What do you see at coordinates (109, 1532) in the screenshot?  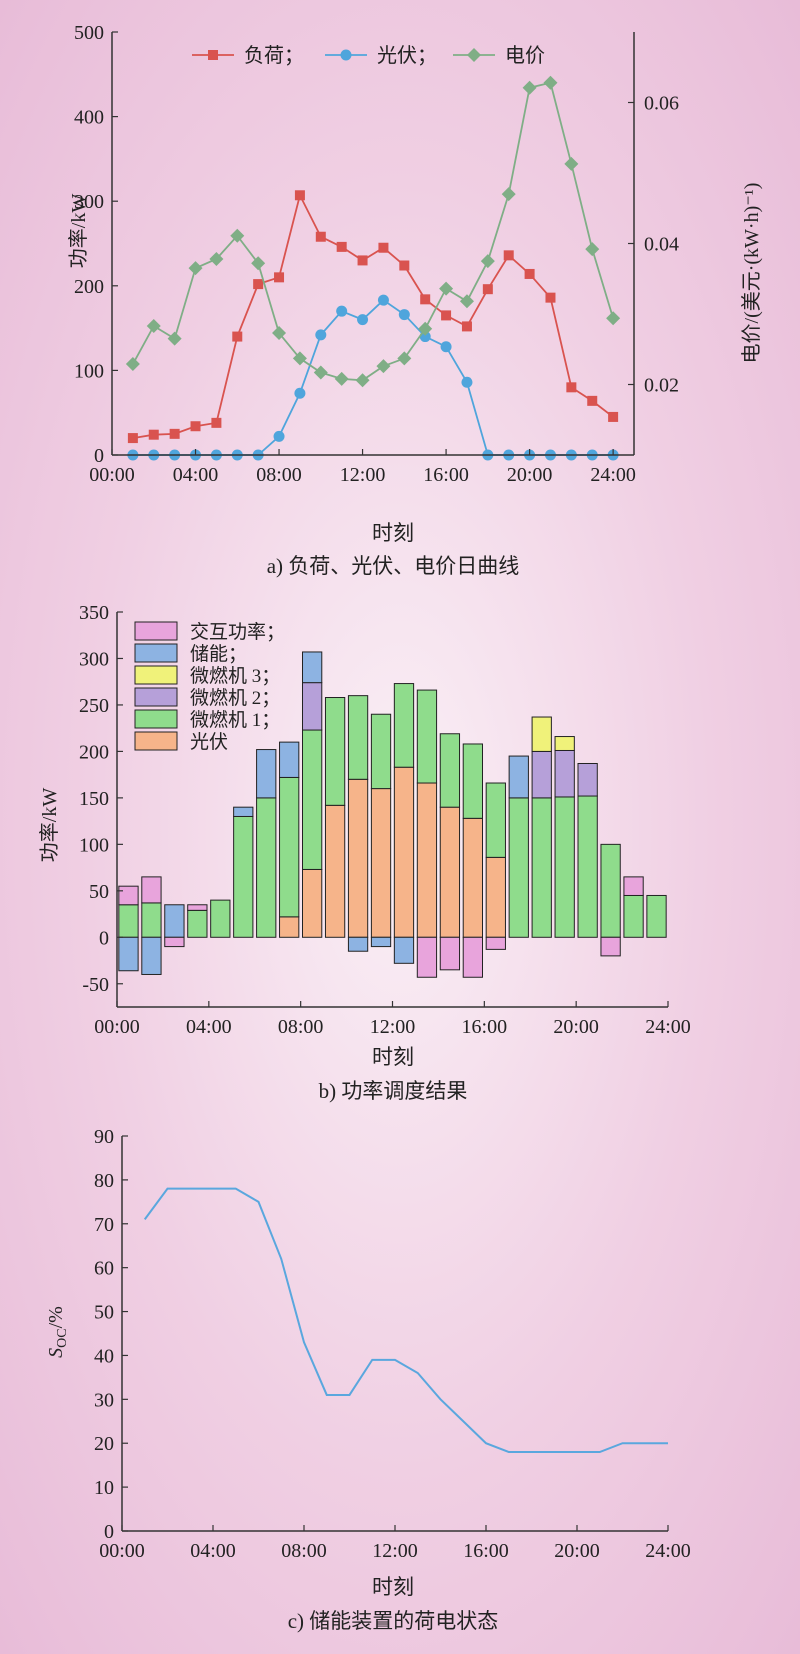 I see `panel-c-ytick-label: 0` at bounding box center [109, 1532].